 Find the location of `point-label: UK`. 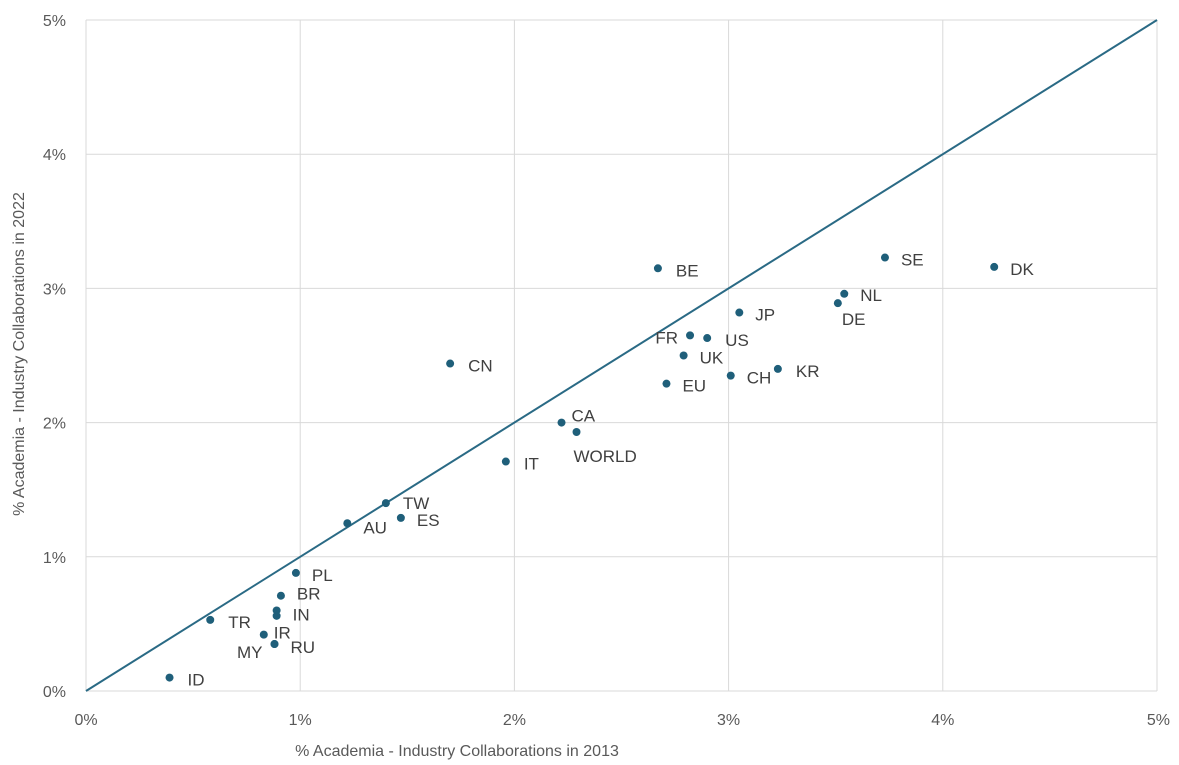

point-label: UK is located at coordinates (712, 358).